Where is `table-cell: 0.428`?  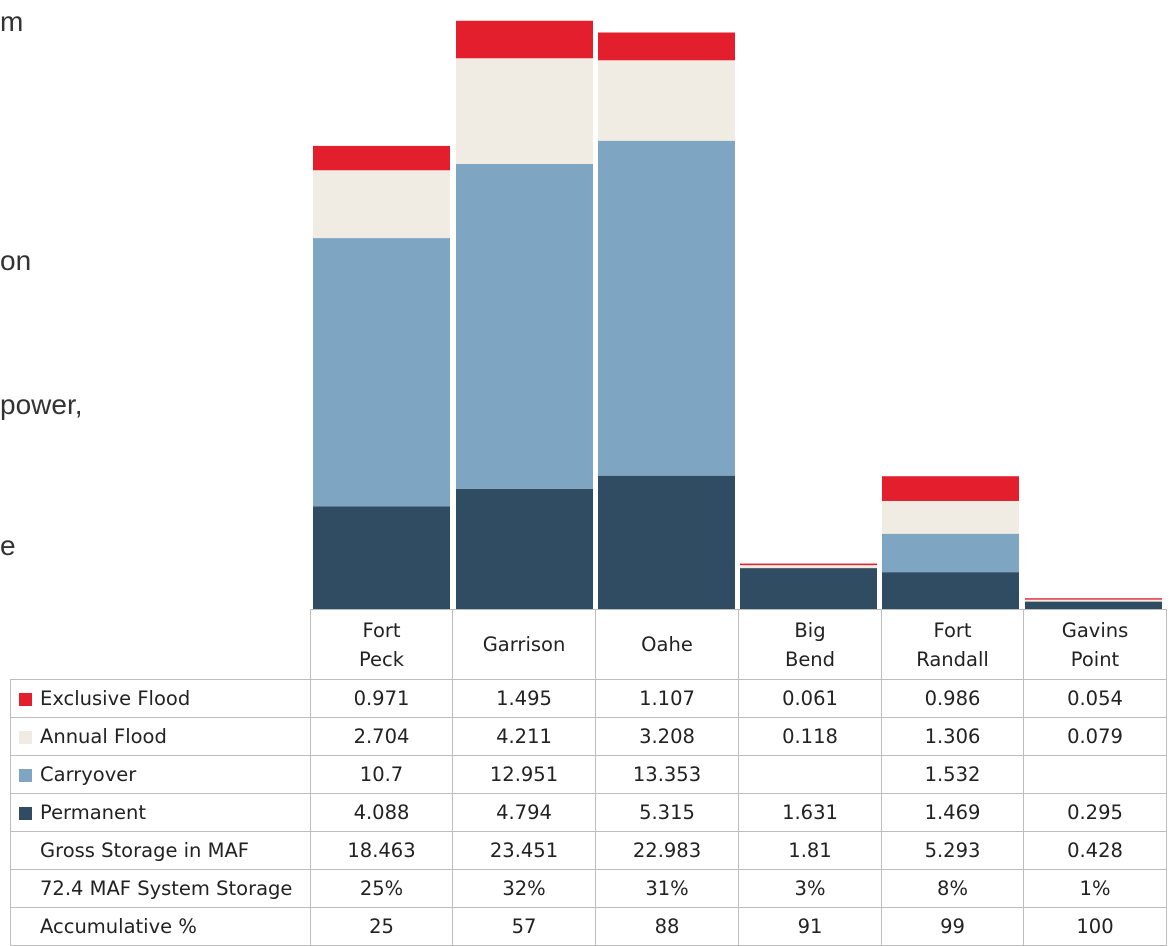
table-cell: 0.428 is located at coordinates (1095, 850).